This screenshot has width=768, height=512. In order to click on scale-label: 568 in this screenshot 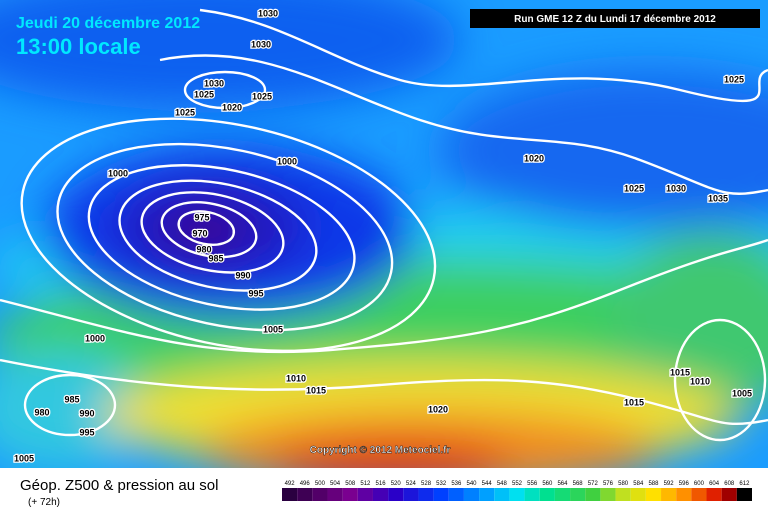, I will do `click(578, 484)`.